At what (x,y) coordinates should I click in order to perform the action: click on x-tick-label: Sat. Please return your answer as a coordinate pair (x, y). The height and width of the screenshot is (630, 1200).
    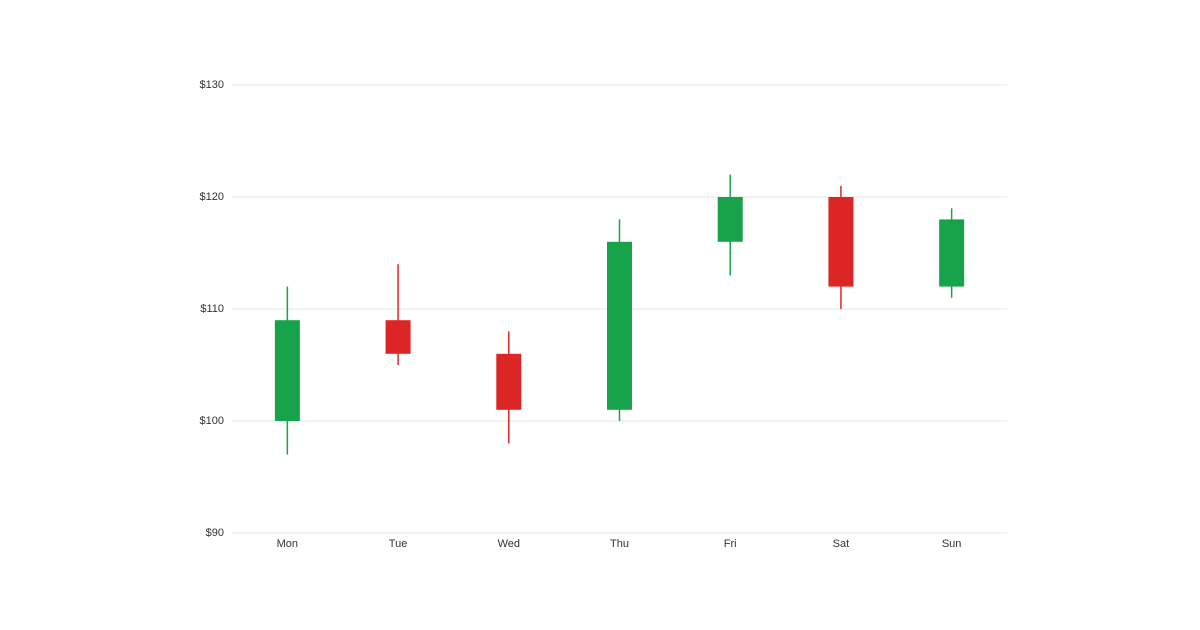
    Looking at the image, I should click on (841, 544).